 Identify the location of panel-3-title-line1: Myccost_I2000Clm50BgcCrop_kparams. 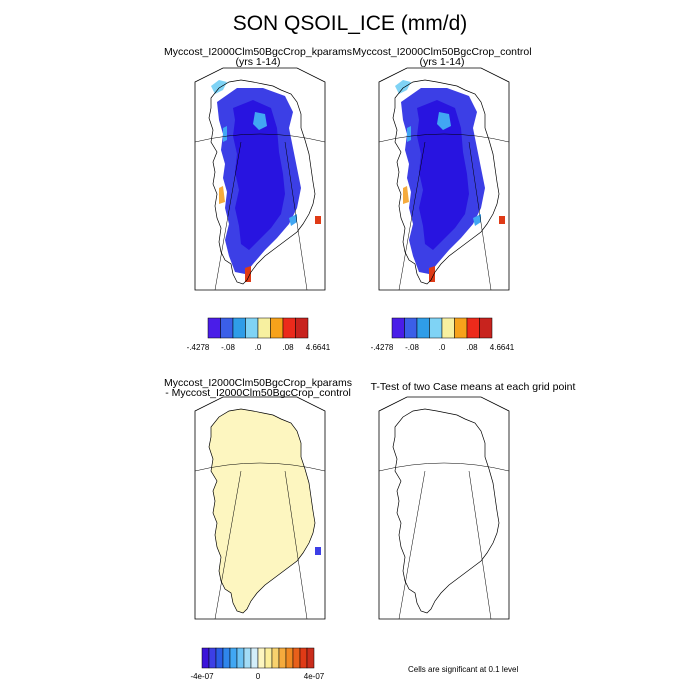
(258, 383).